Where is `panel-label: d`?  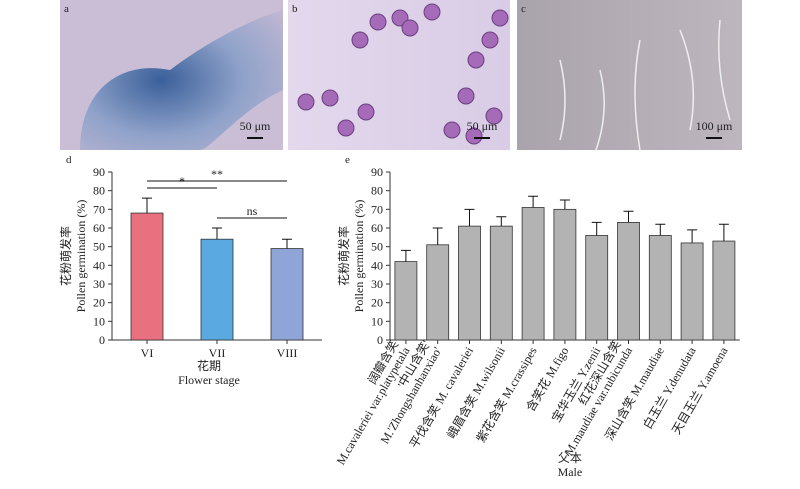 panel-label: d is located at coordinates (69, 160).